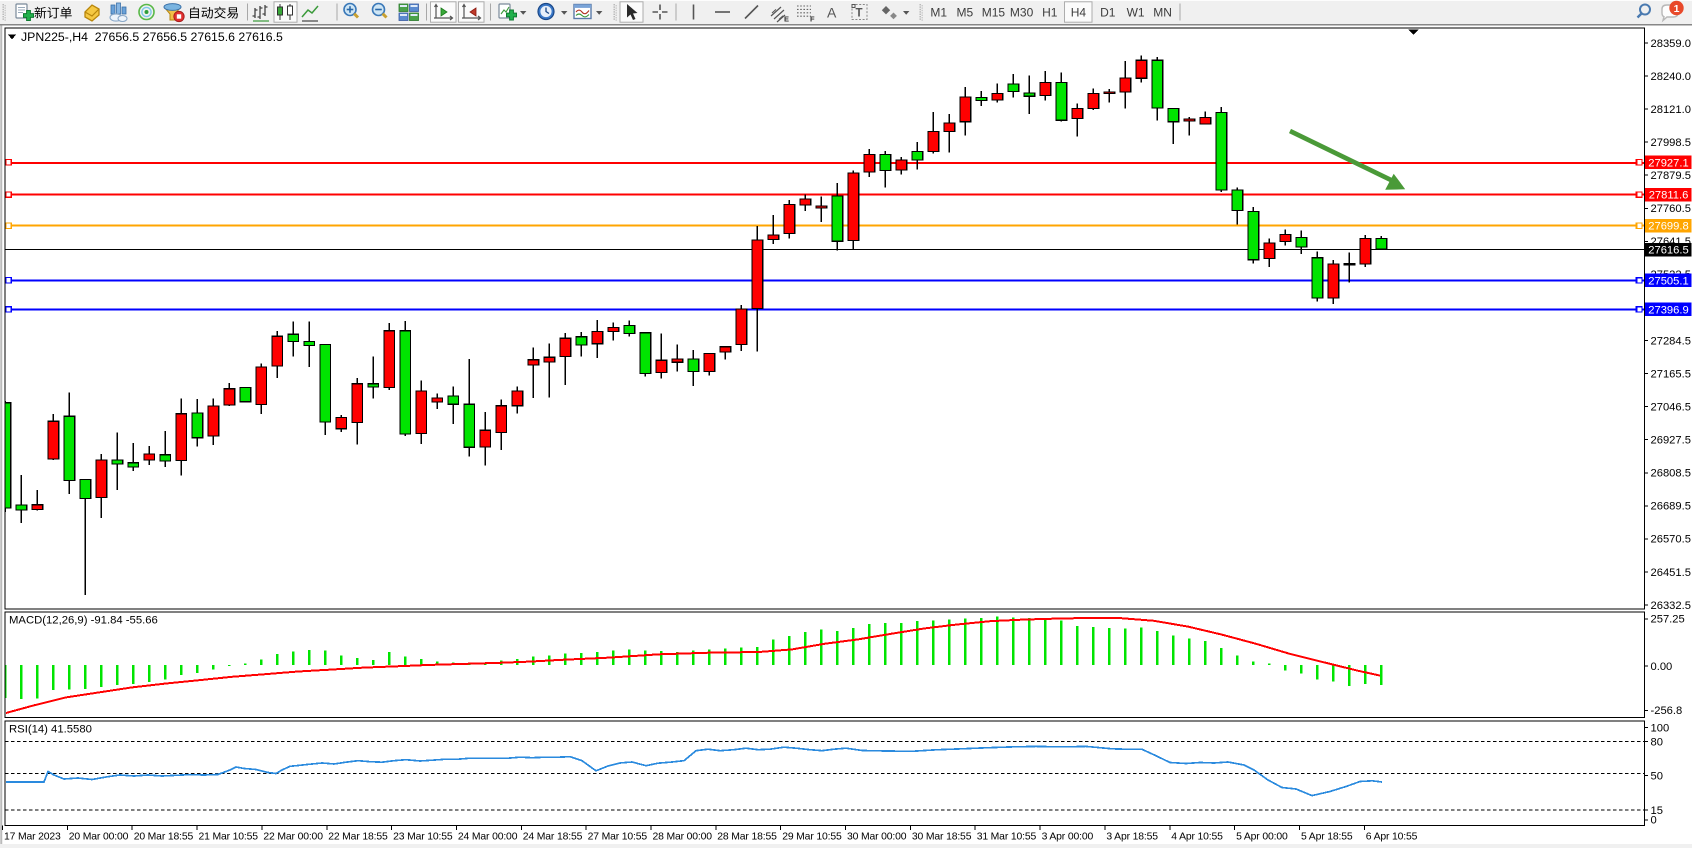 The width and height of the screenshot is (1692, 848). I want to click on svg-text: 50, so click(1657, 776).